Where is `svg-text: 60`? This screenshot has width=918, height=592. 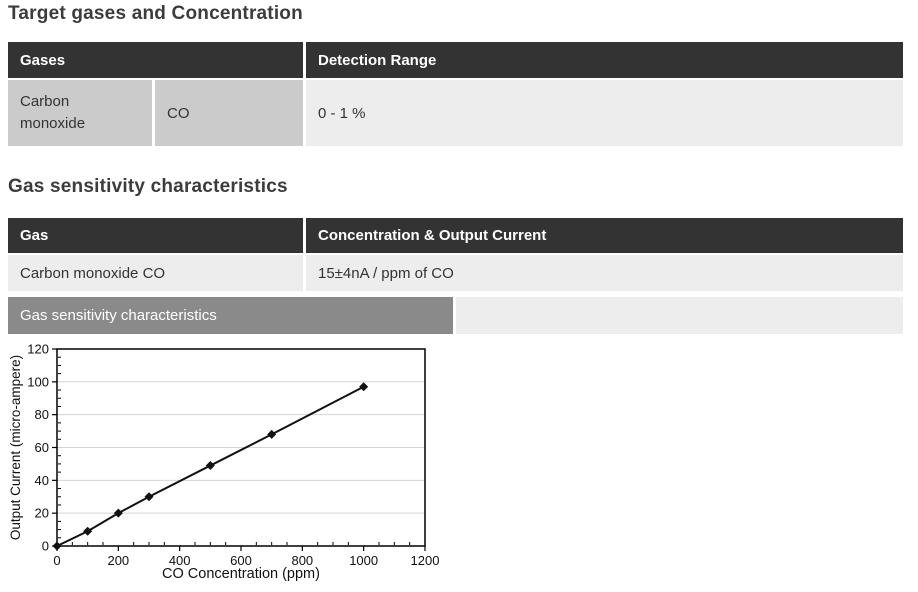
svg-text: 60 is located at coordinates (42, 447).